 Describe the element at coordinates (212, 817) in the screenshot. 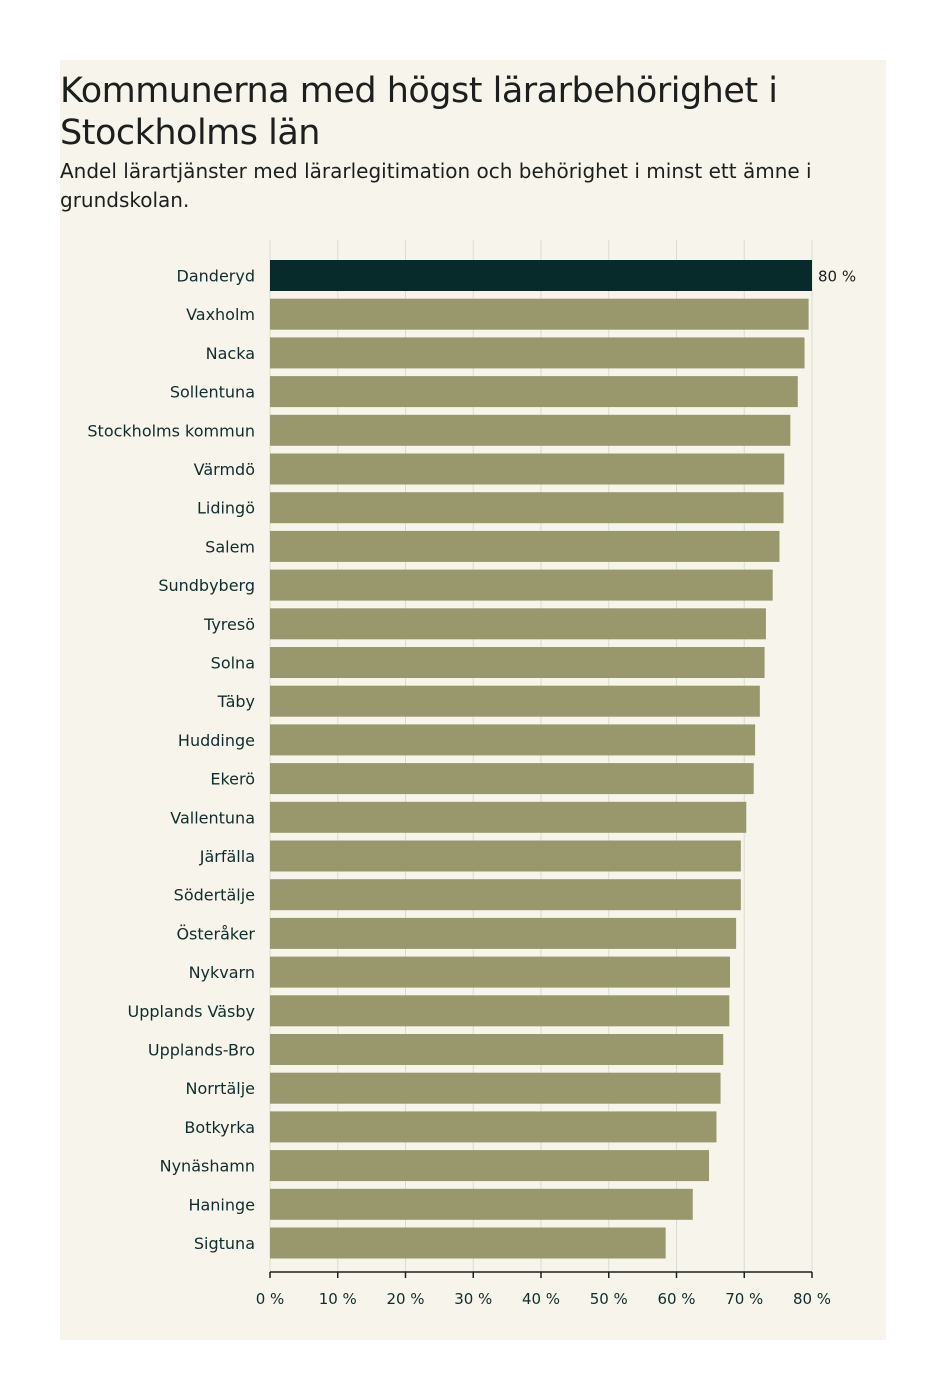

I see `category-label: Vallentuna` at that location.